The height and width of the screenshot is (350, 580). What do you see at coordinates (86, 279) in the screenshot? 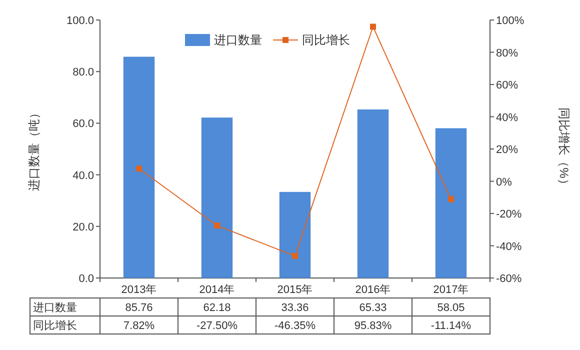
I see `y-tick-label: 0.0` at bounding box center [86, 279].